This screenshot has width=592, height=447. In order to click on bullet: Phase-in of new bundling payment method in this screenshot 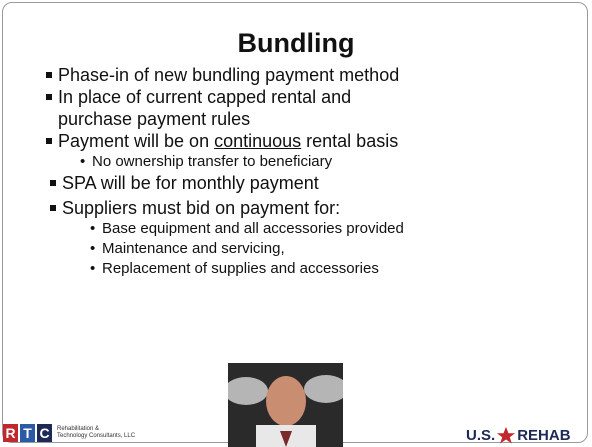, I will do `click(250, 75)`.